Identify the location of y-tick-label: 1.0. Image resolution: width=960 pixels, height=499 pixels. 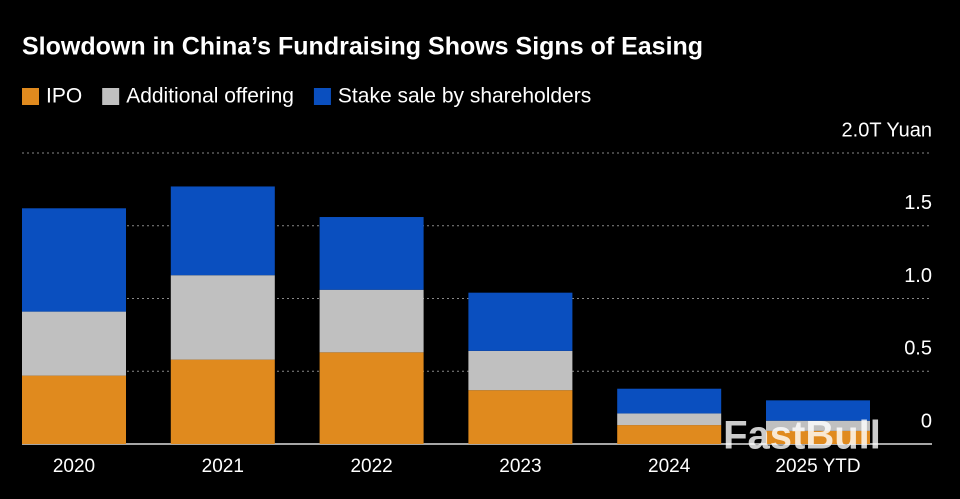
(918, 276).